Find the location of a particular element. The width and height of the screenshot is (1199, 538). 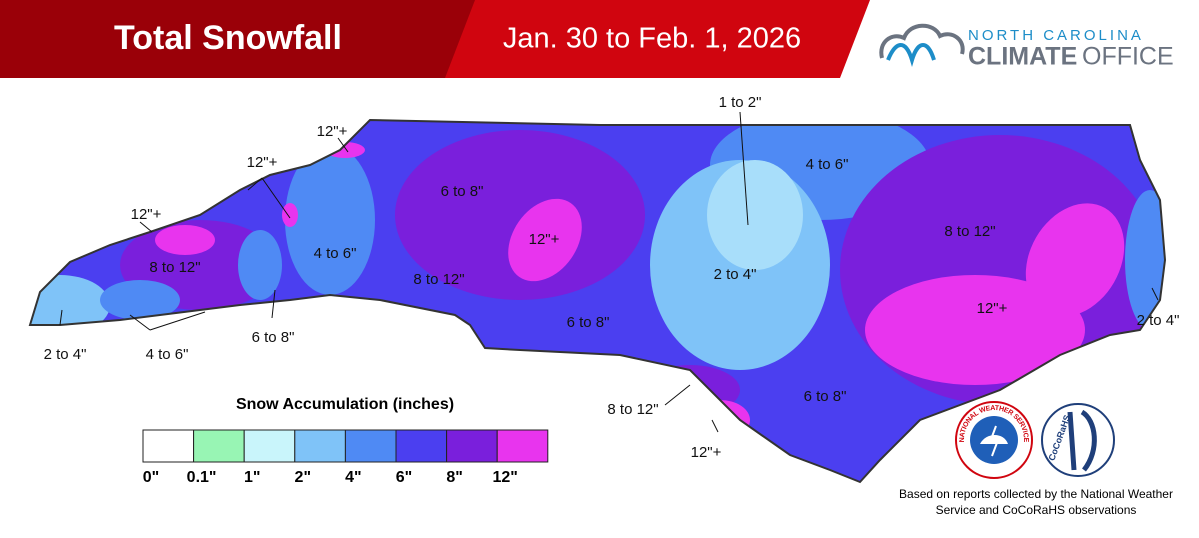

legend-tick-label: 2" is located at coordinates (303, 477).